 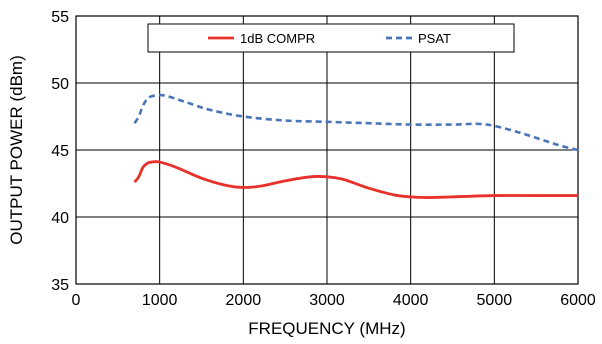 I want to click on x-tick-label: 2000, so click(x=244, y=300).